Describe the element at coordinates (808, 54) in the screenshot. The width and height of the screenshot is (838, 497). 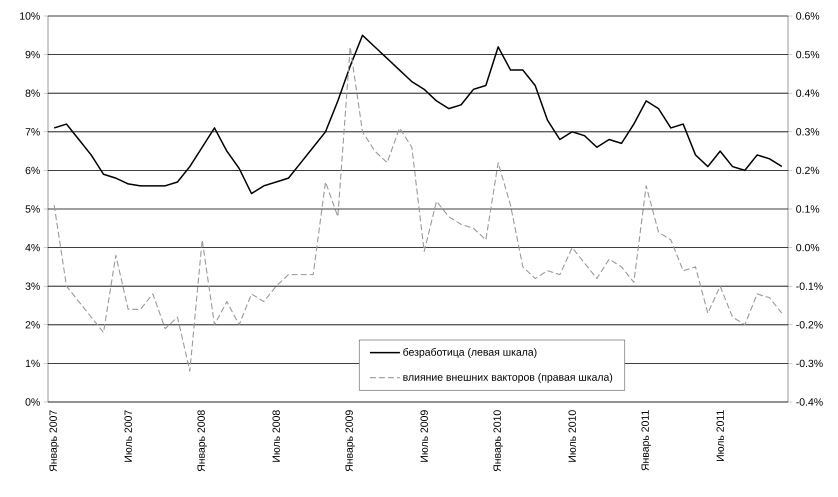
I see `y2-tick-label: 0.5%` at that location.